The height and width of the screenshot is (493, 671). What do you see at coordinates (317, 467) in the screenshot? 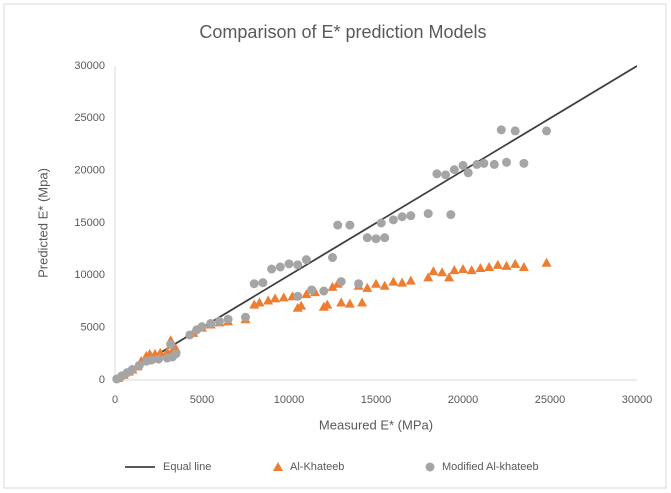
I see `legend-label: Al-Khateeb` at bounding box center [317, 467].